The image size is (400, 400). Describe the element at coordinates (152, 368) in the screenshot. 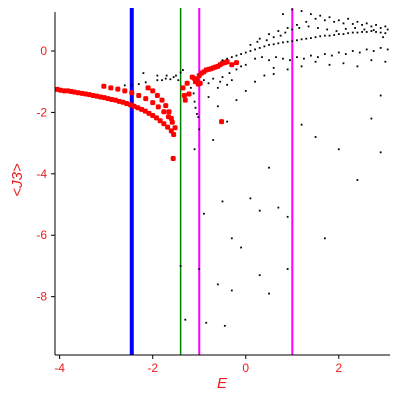

I see `x-tick-label: -2` at that location.